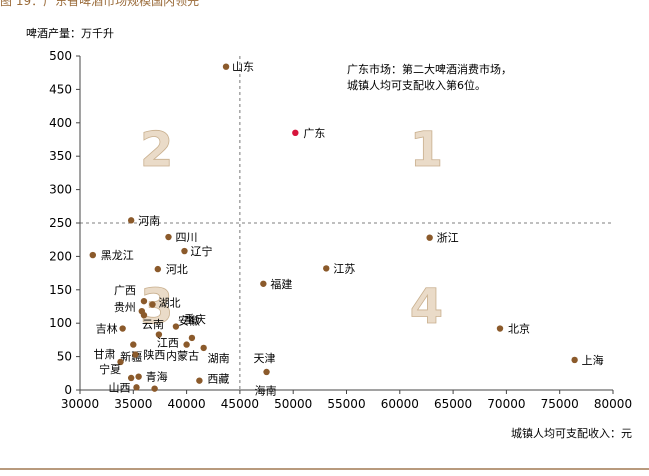 The height and width of the screenshot is (476, 649). What do you see at coordinates (60, 190) in the screenshot?
I see `y-tick-label: 300` at bounding box center [60, 190].